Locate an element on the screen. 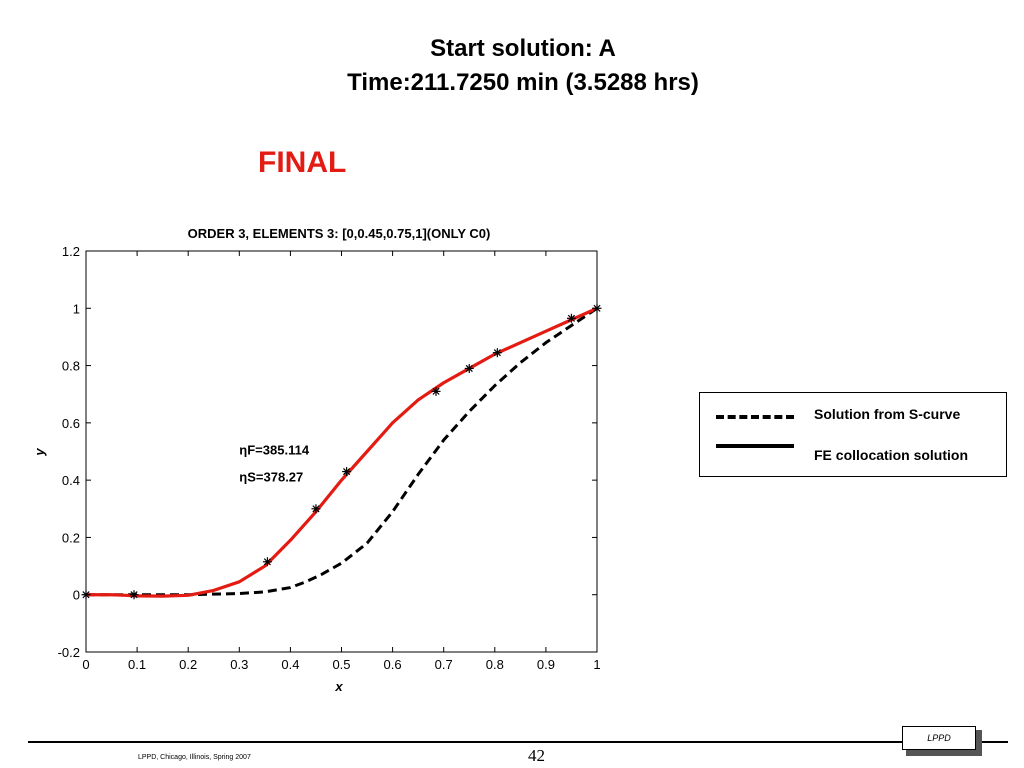 Image resolution: width=1024 pixels, height=768 pixels. legend-item-fe-collocation: FE collocation solution is located at coordinates (854, 455).